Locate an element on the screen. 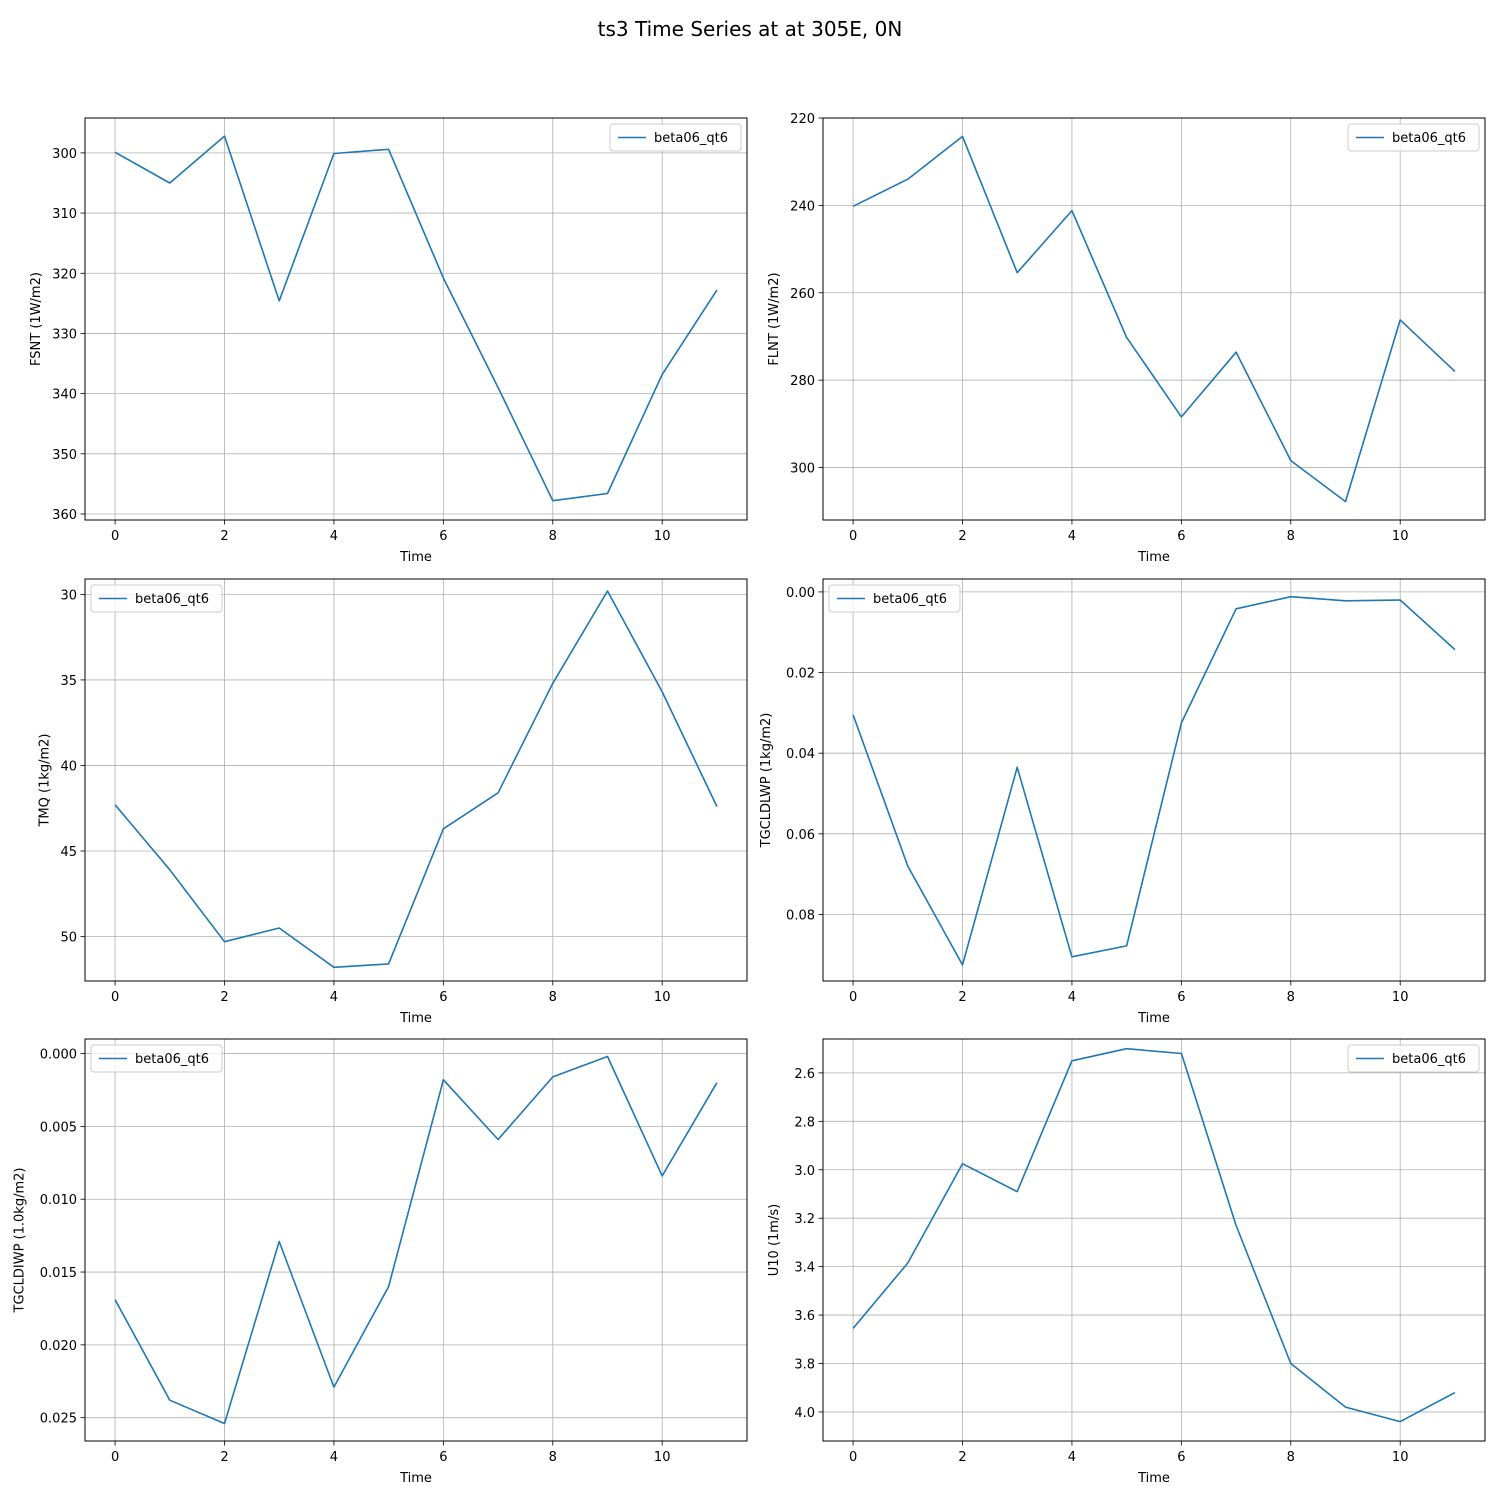 The width and height of the screenshot is (1500, 1500). y-tick-label: 240 is located at coordinates (802, 206).